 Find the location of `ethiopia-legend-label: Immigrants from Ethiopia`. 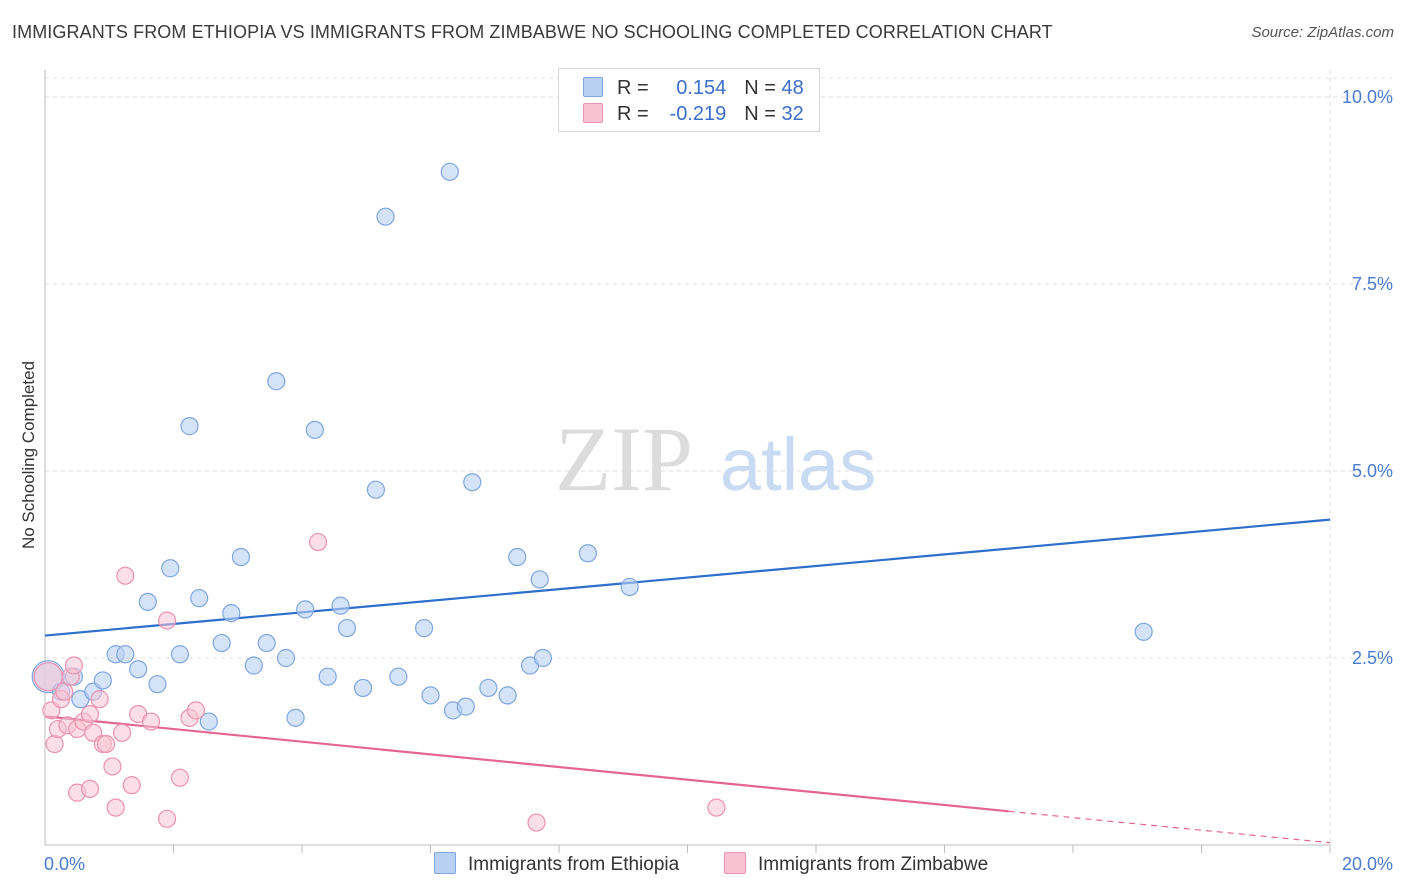

ethiopia-legend-label: Immigrants from Ethiopia is located at coordinates (574, 864).